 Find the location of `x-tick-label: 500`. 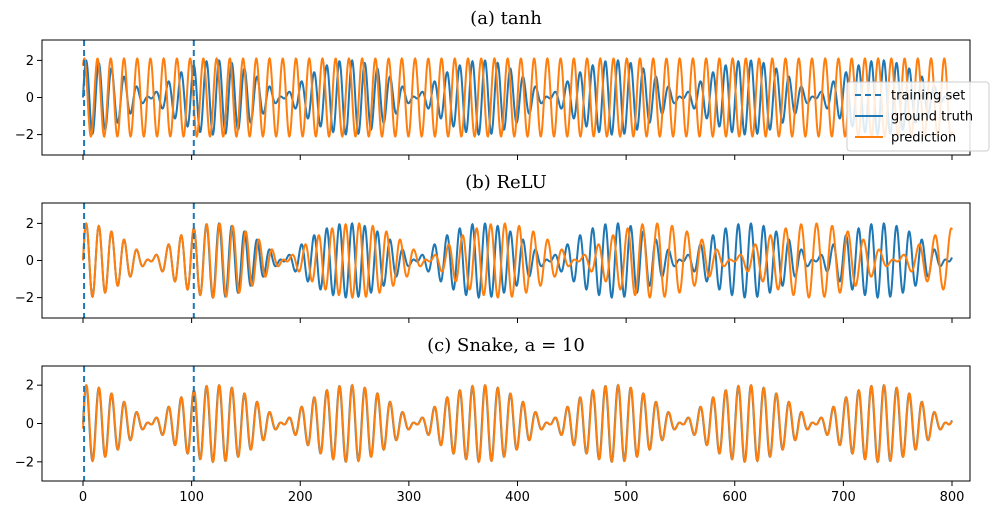

x-tick-label: 500 is located at coordinates (626, 497).